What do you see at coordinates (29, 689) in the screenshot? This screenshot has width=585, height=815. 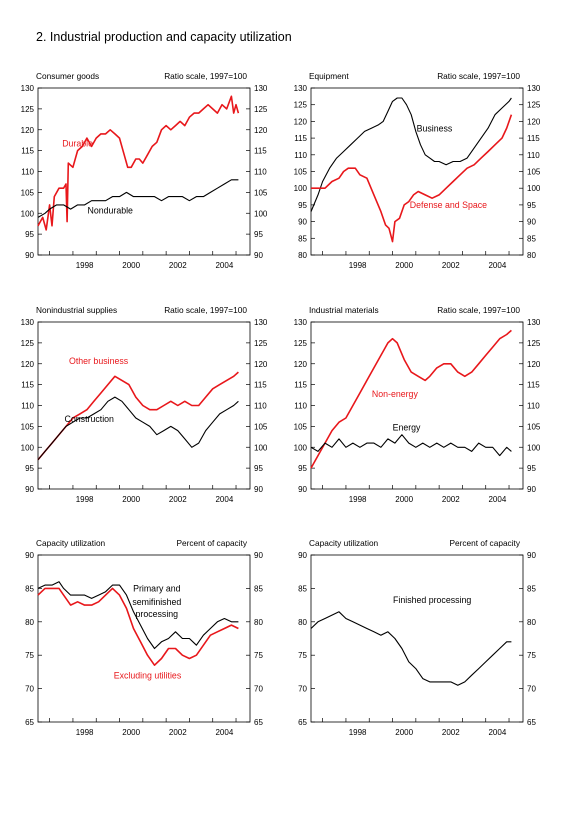 I see `y-tick-label-left: 70` at bounding box center [29, 689].